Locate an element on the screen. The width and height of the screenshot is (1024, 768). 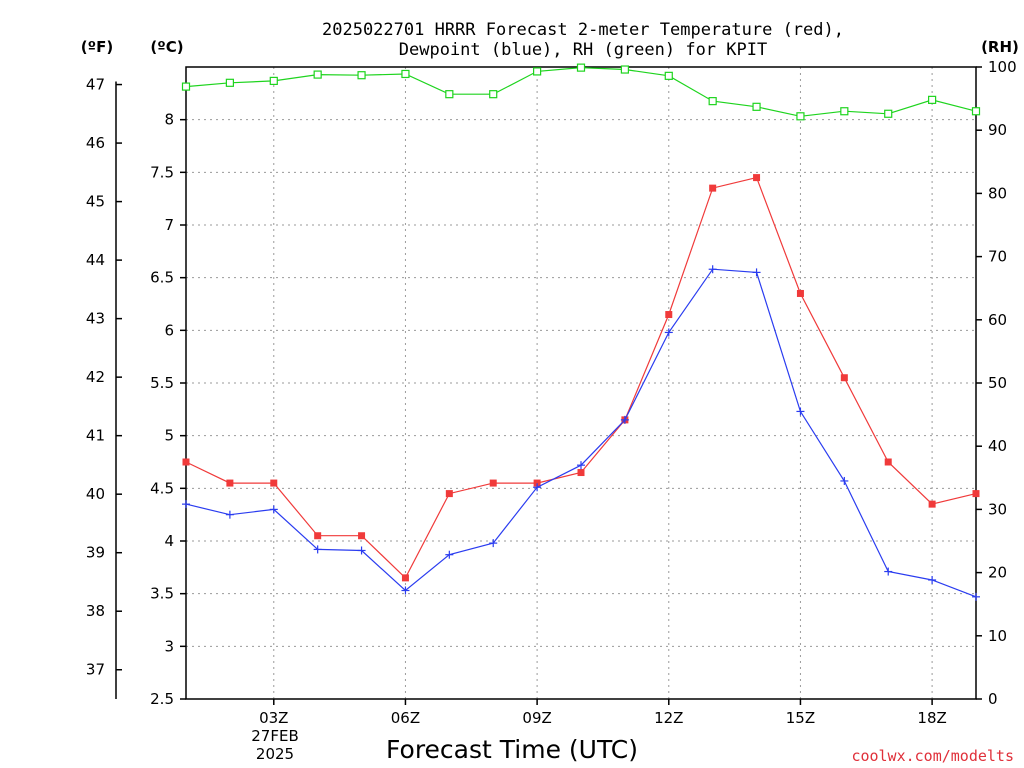
rh-tick-label: 80 is located at coordinates (997, 193).